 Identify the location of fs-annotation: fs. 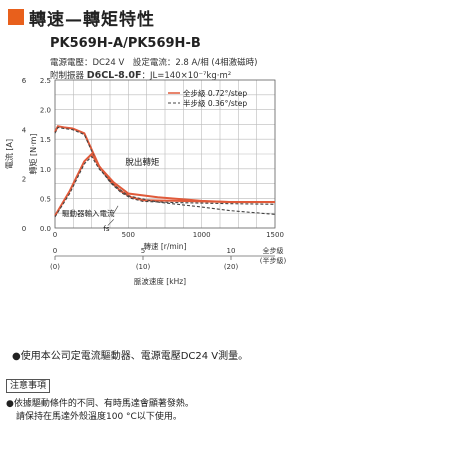
(106, 229).